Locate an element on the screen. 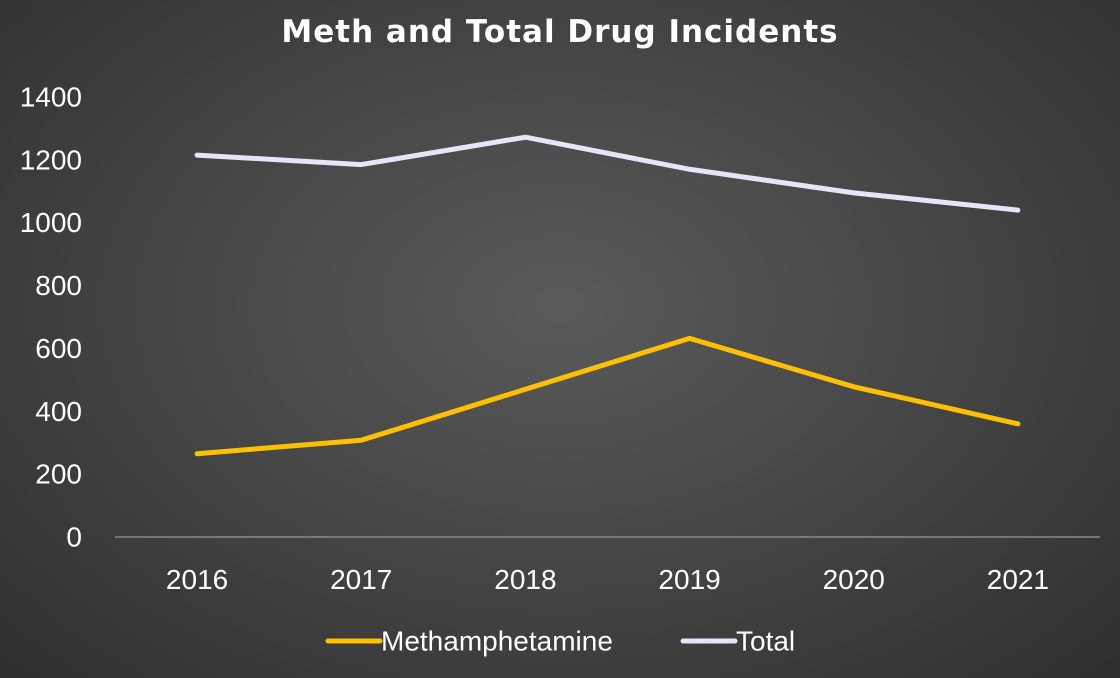  y-tick-label: 200 is located at coordinates (58, 474).